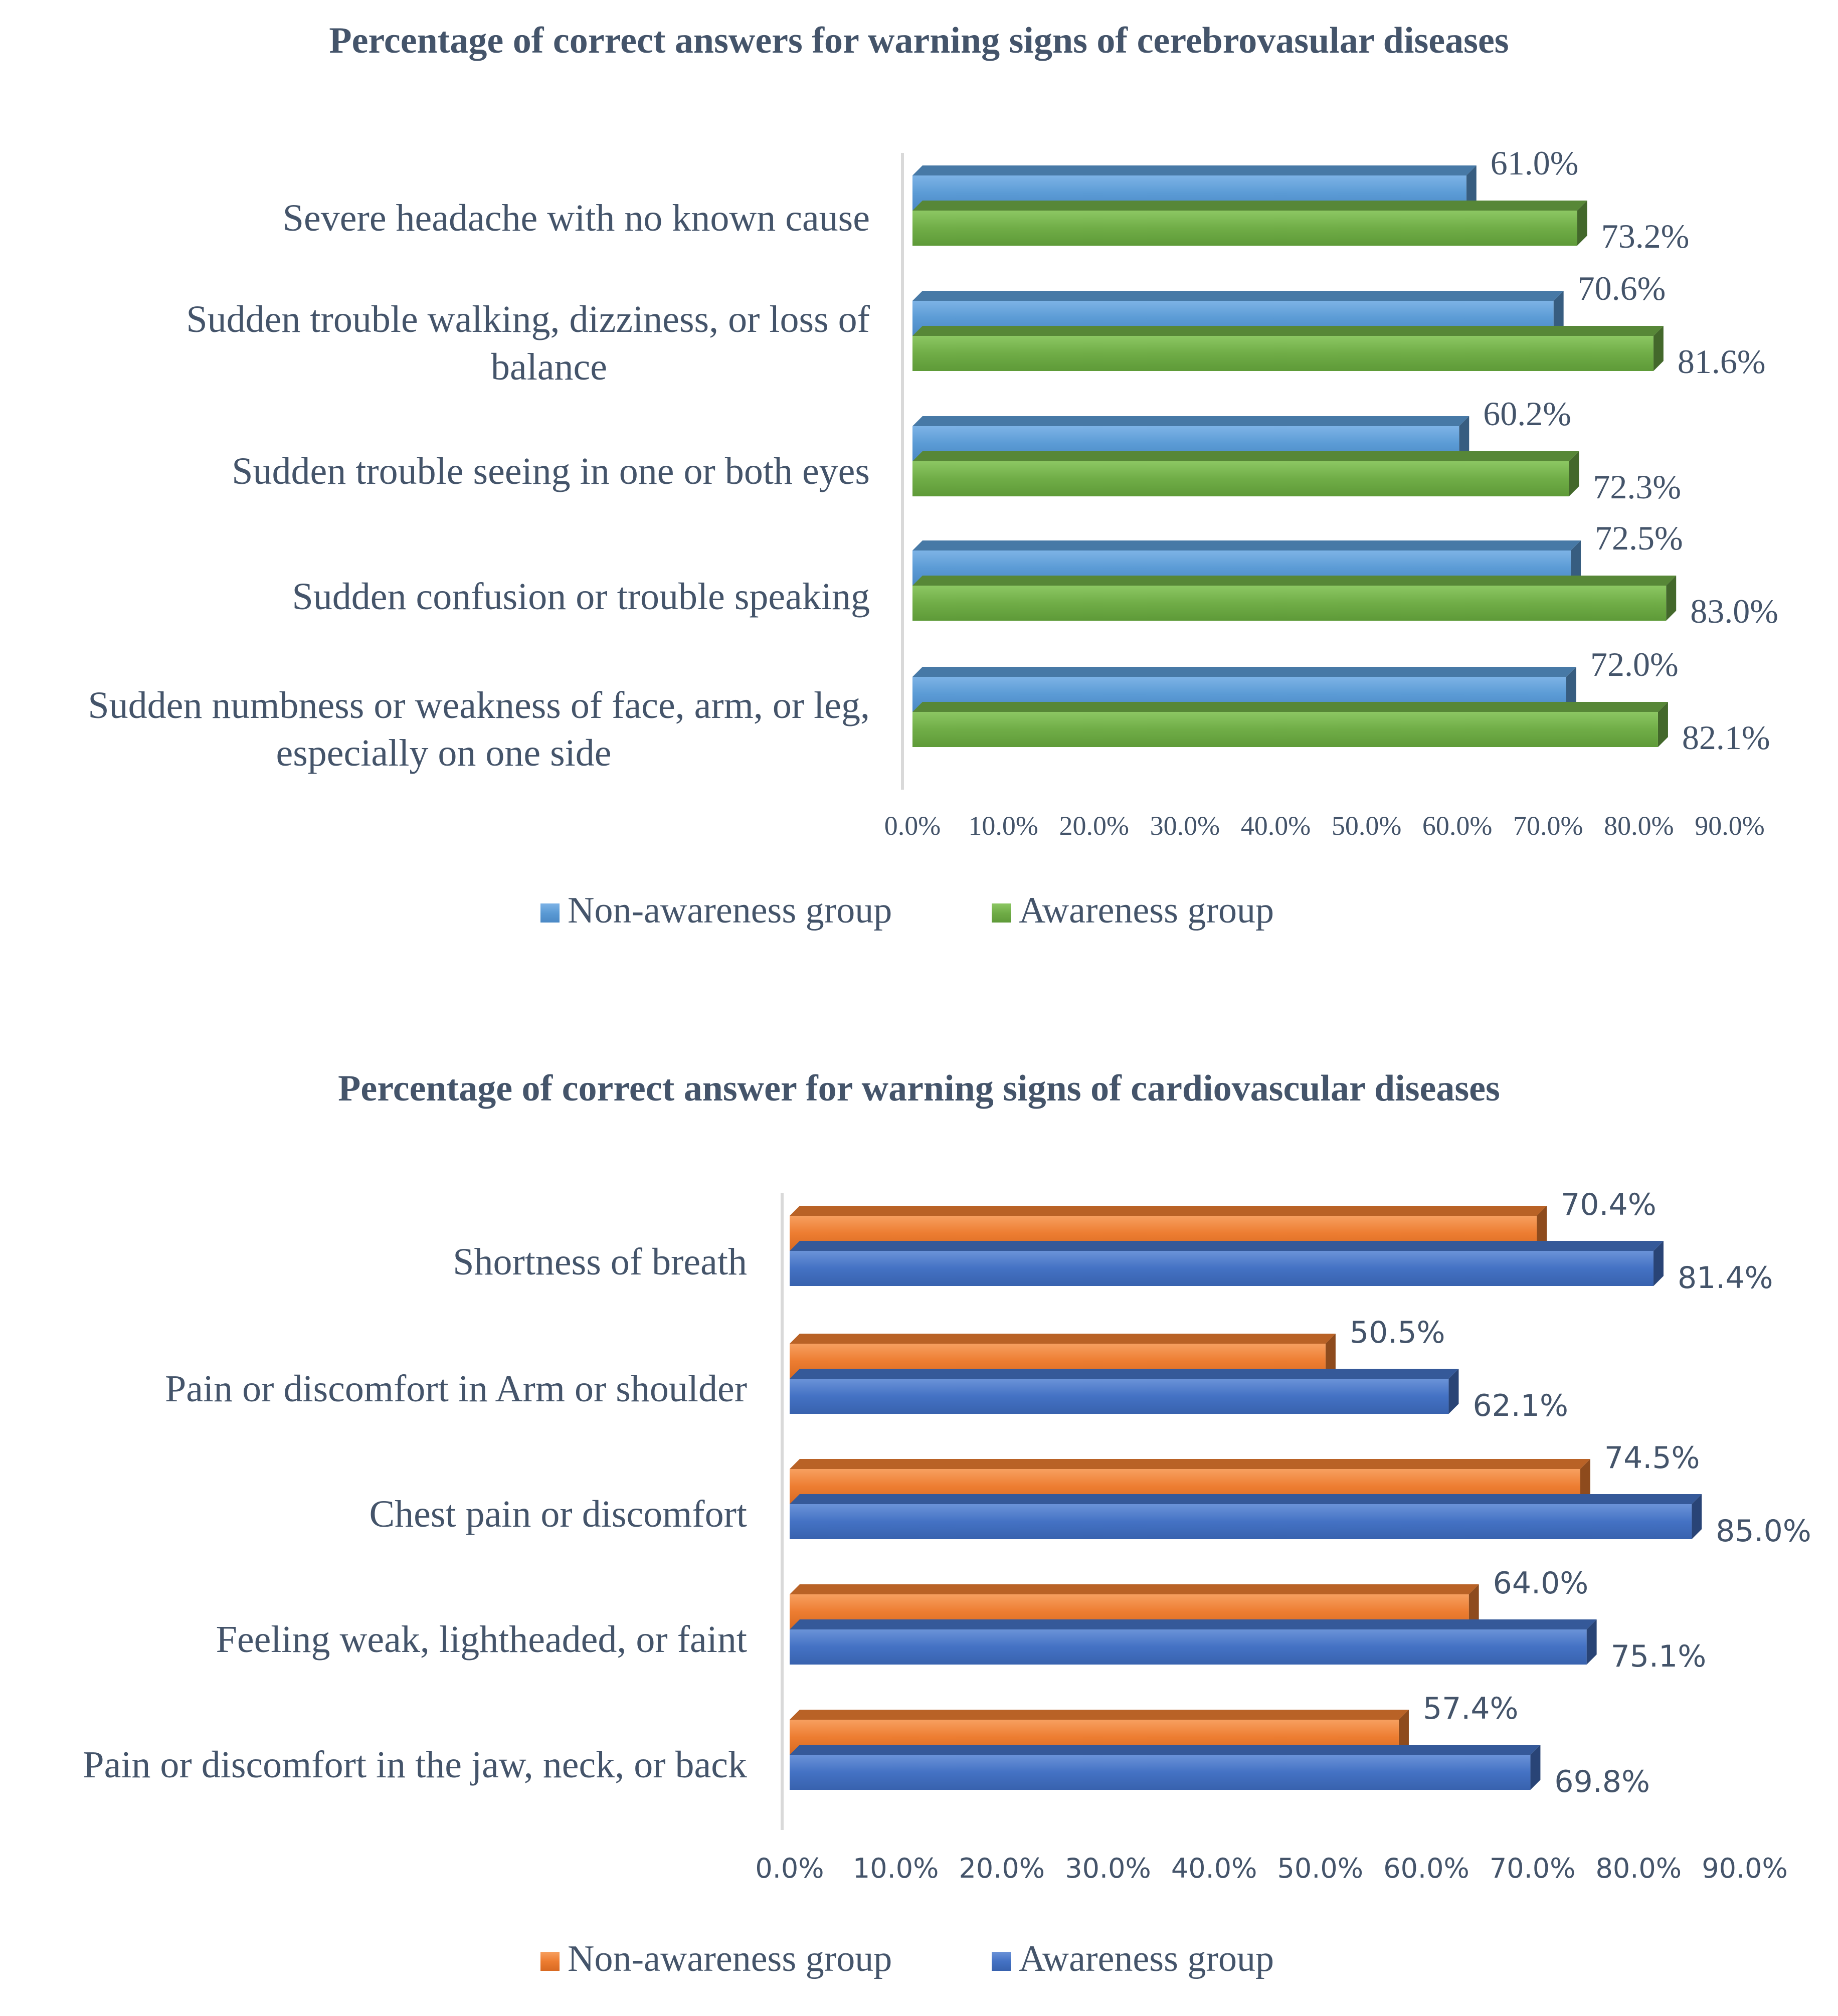  Describe the element at coordinates (1527, 414) in the screenshot. I see `data-label: 60.2%` at that location.